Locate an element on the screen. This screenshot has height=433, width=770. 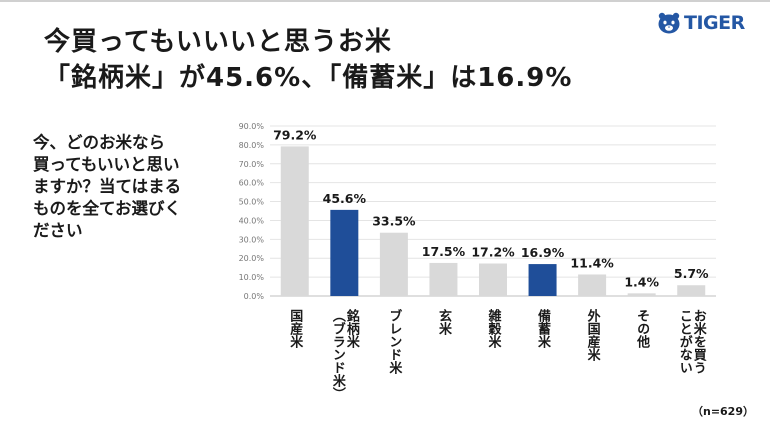
question-line: 今、どのお米なら is located at coordinates (99, 142).